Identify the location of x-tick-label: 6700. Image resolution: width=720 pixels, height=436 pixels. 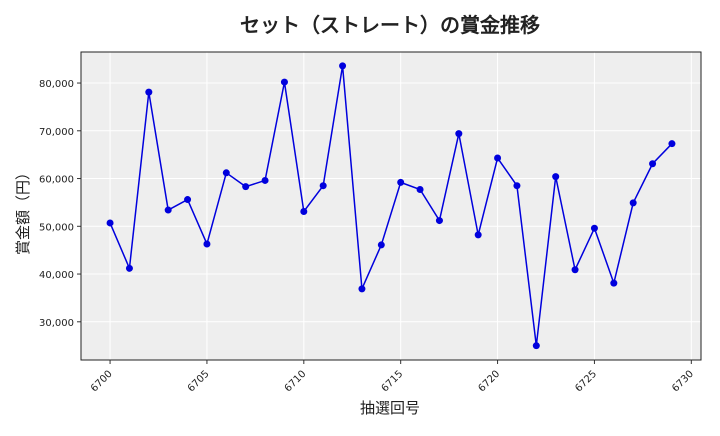
(102, 382).